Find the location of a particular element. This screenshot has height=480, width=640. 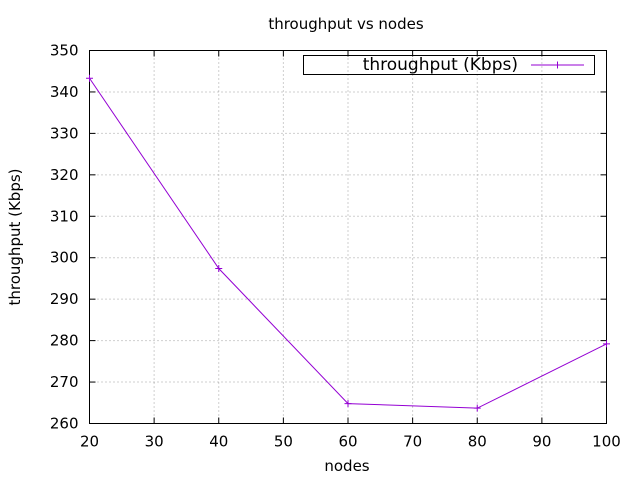

y-tick-label: 280 is located at coordinates (64, 341).